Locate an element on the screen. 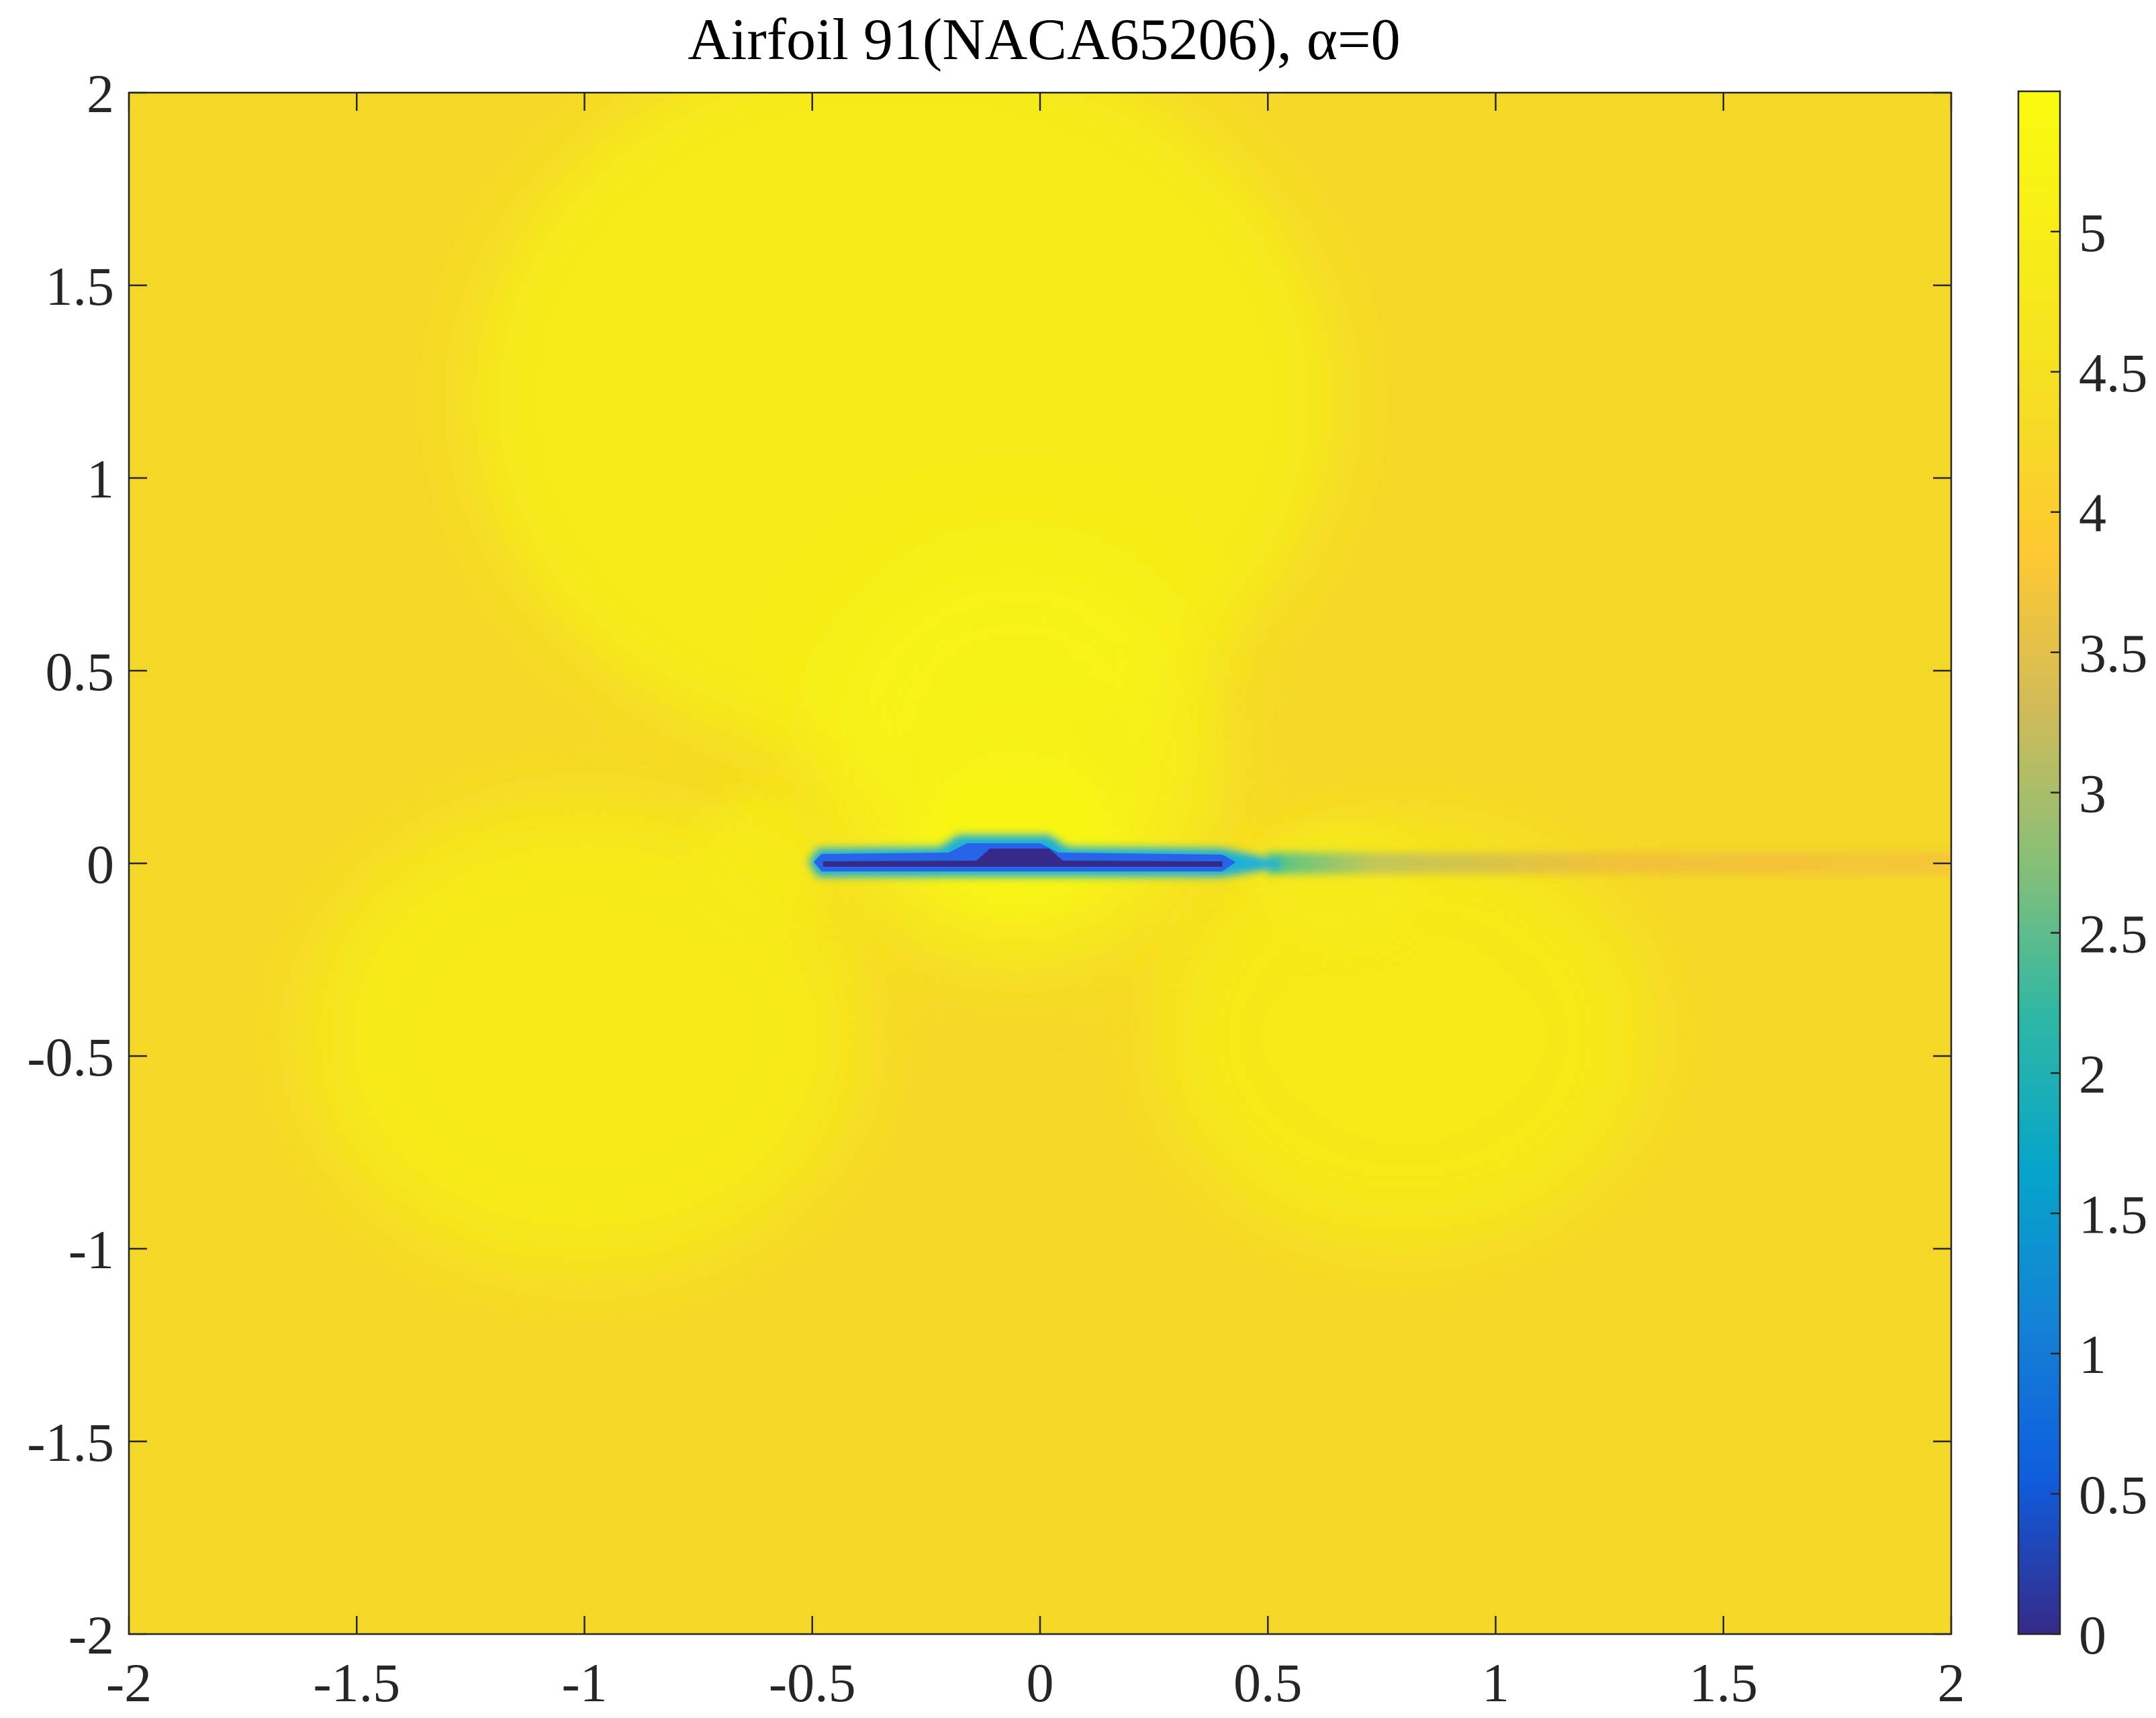  colorbar-ticks: 0 0.5 1 1.5 2 2.5 3 3.5 4 4.5 5 is located at coordinates (2100, 934).